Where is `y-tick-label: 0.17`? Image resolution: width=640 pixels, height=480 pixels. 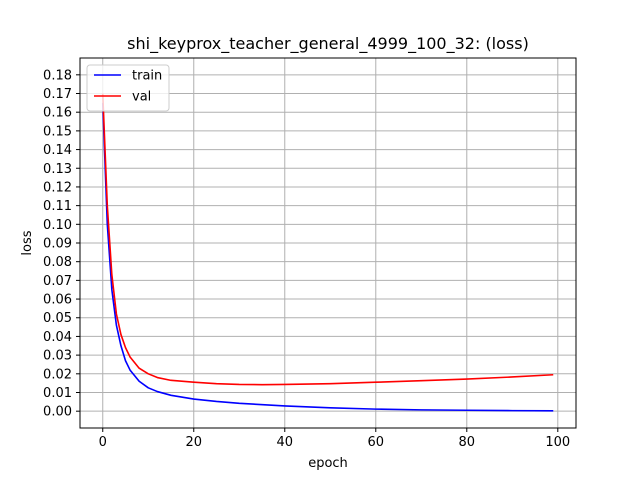
y-tick-label: 0.17 is located at coordinates (57, 94).